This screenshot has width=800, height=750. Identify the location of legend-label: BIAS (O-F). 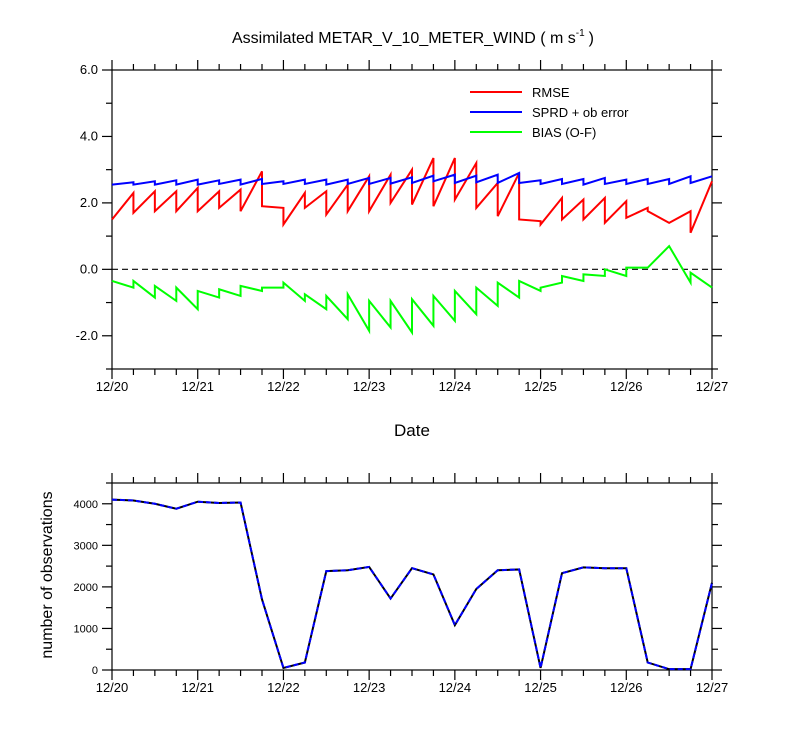
(564, 132).